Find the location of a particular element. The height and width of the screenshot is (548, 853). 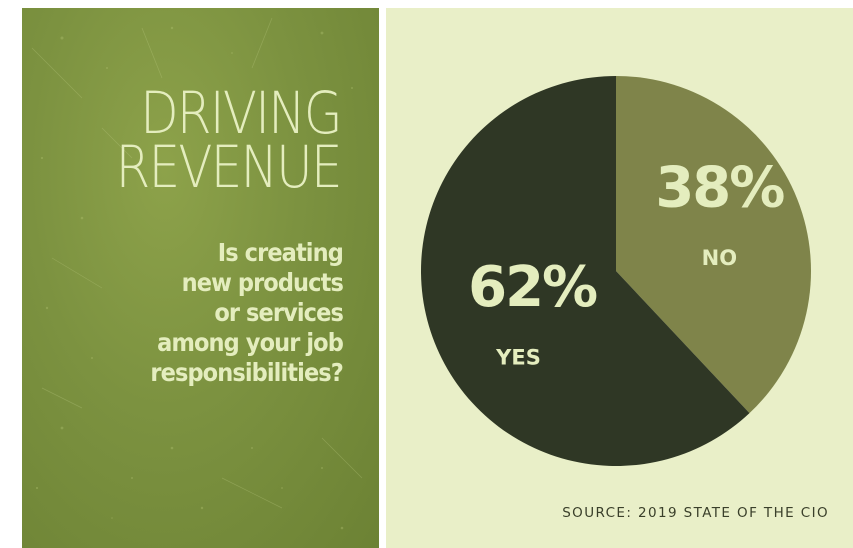

slice-value-no: 38% is located at coordinates (719, 188).